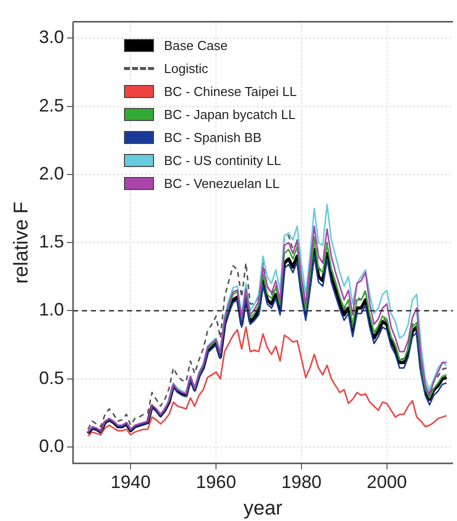  Describe the element at coordinates (21, 242) in the screenshot. I see `y-axis-title: relative F` at that location.